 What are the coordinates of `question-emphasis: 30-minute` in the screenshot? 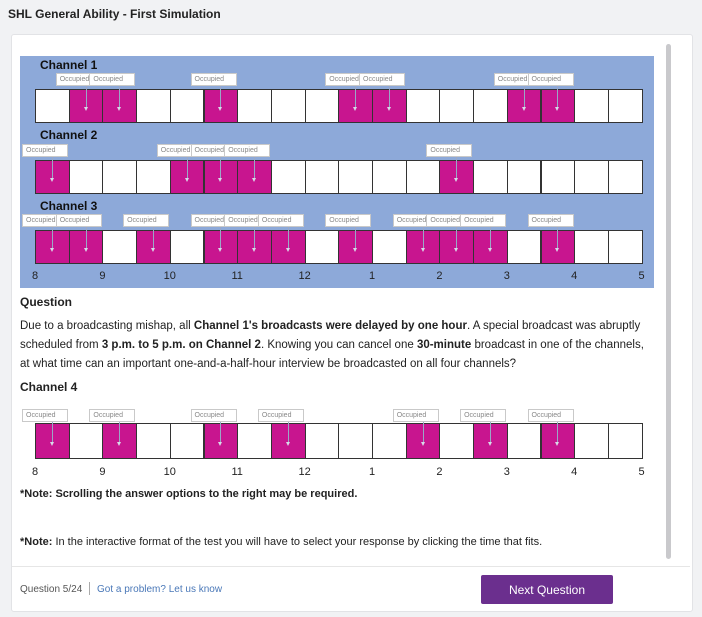 It's located at (444, 345).